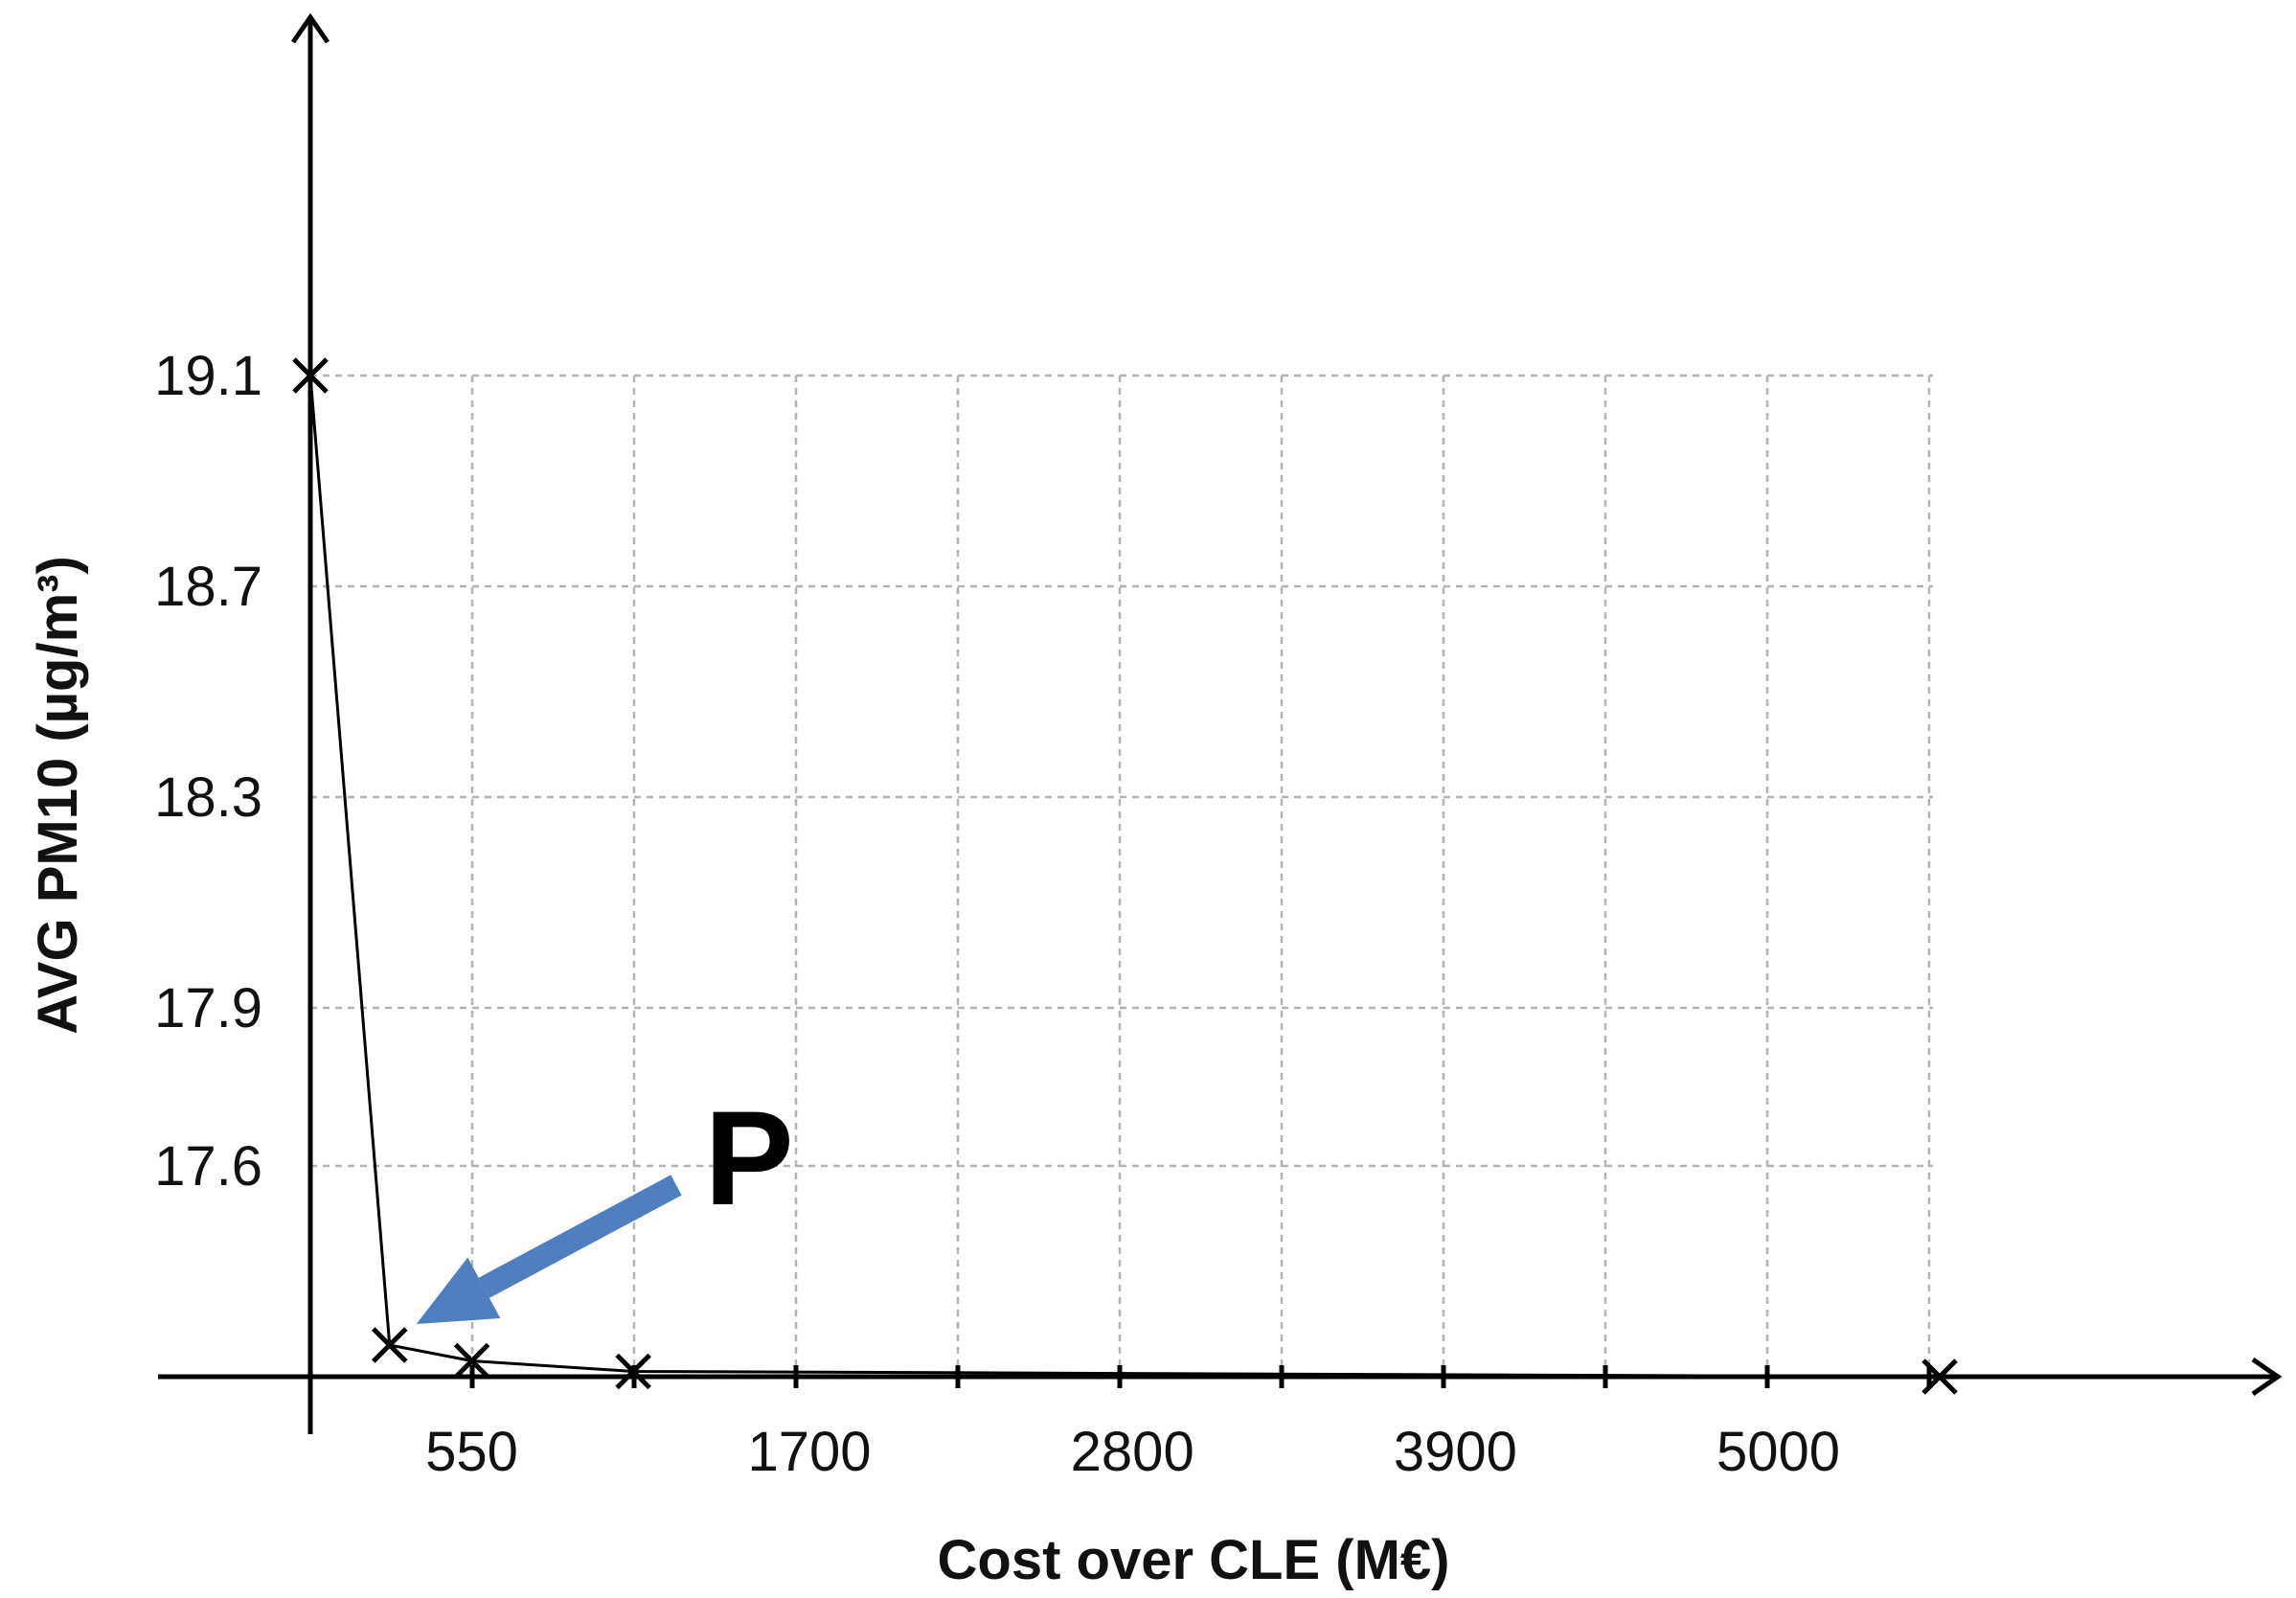 This screenshot has width=2296, height=1598. What do you see at coordinates (208, 376) in the screenshot?
I see `y-tick-label: 19.1` at bounding box center [208, 376].